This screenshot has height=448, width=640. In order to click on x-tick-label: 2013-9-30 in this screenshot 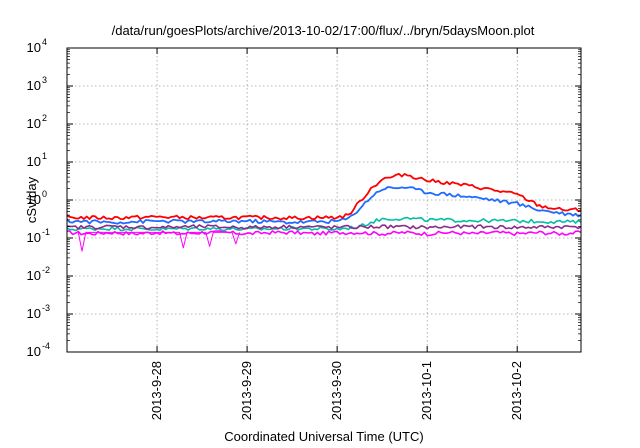, I will do `click(336, 390)`.